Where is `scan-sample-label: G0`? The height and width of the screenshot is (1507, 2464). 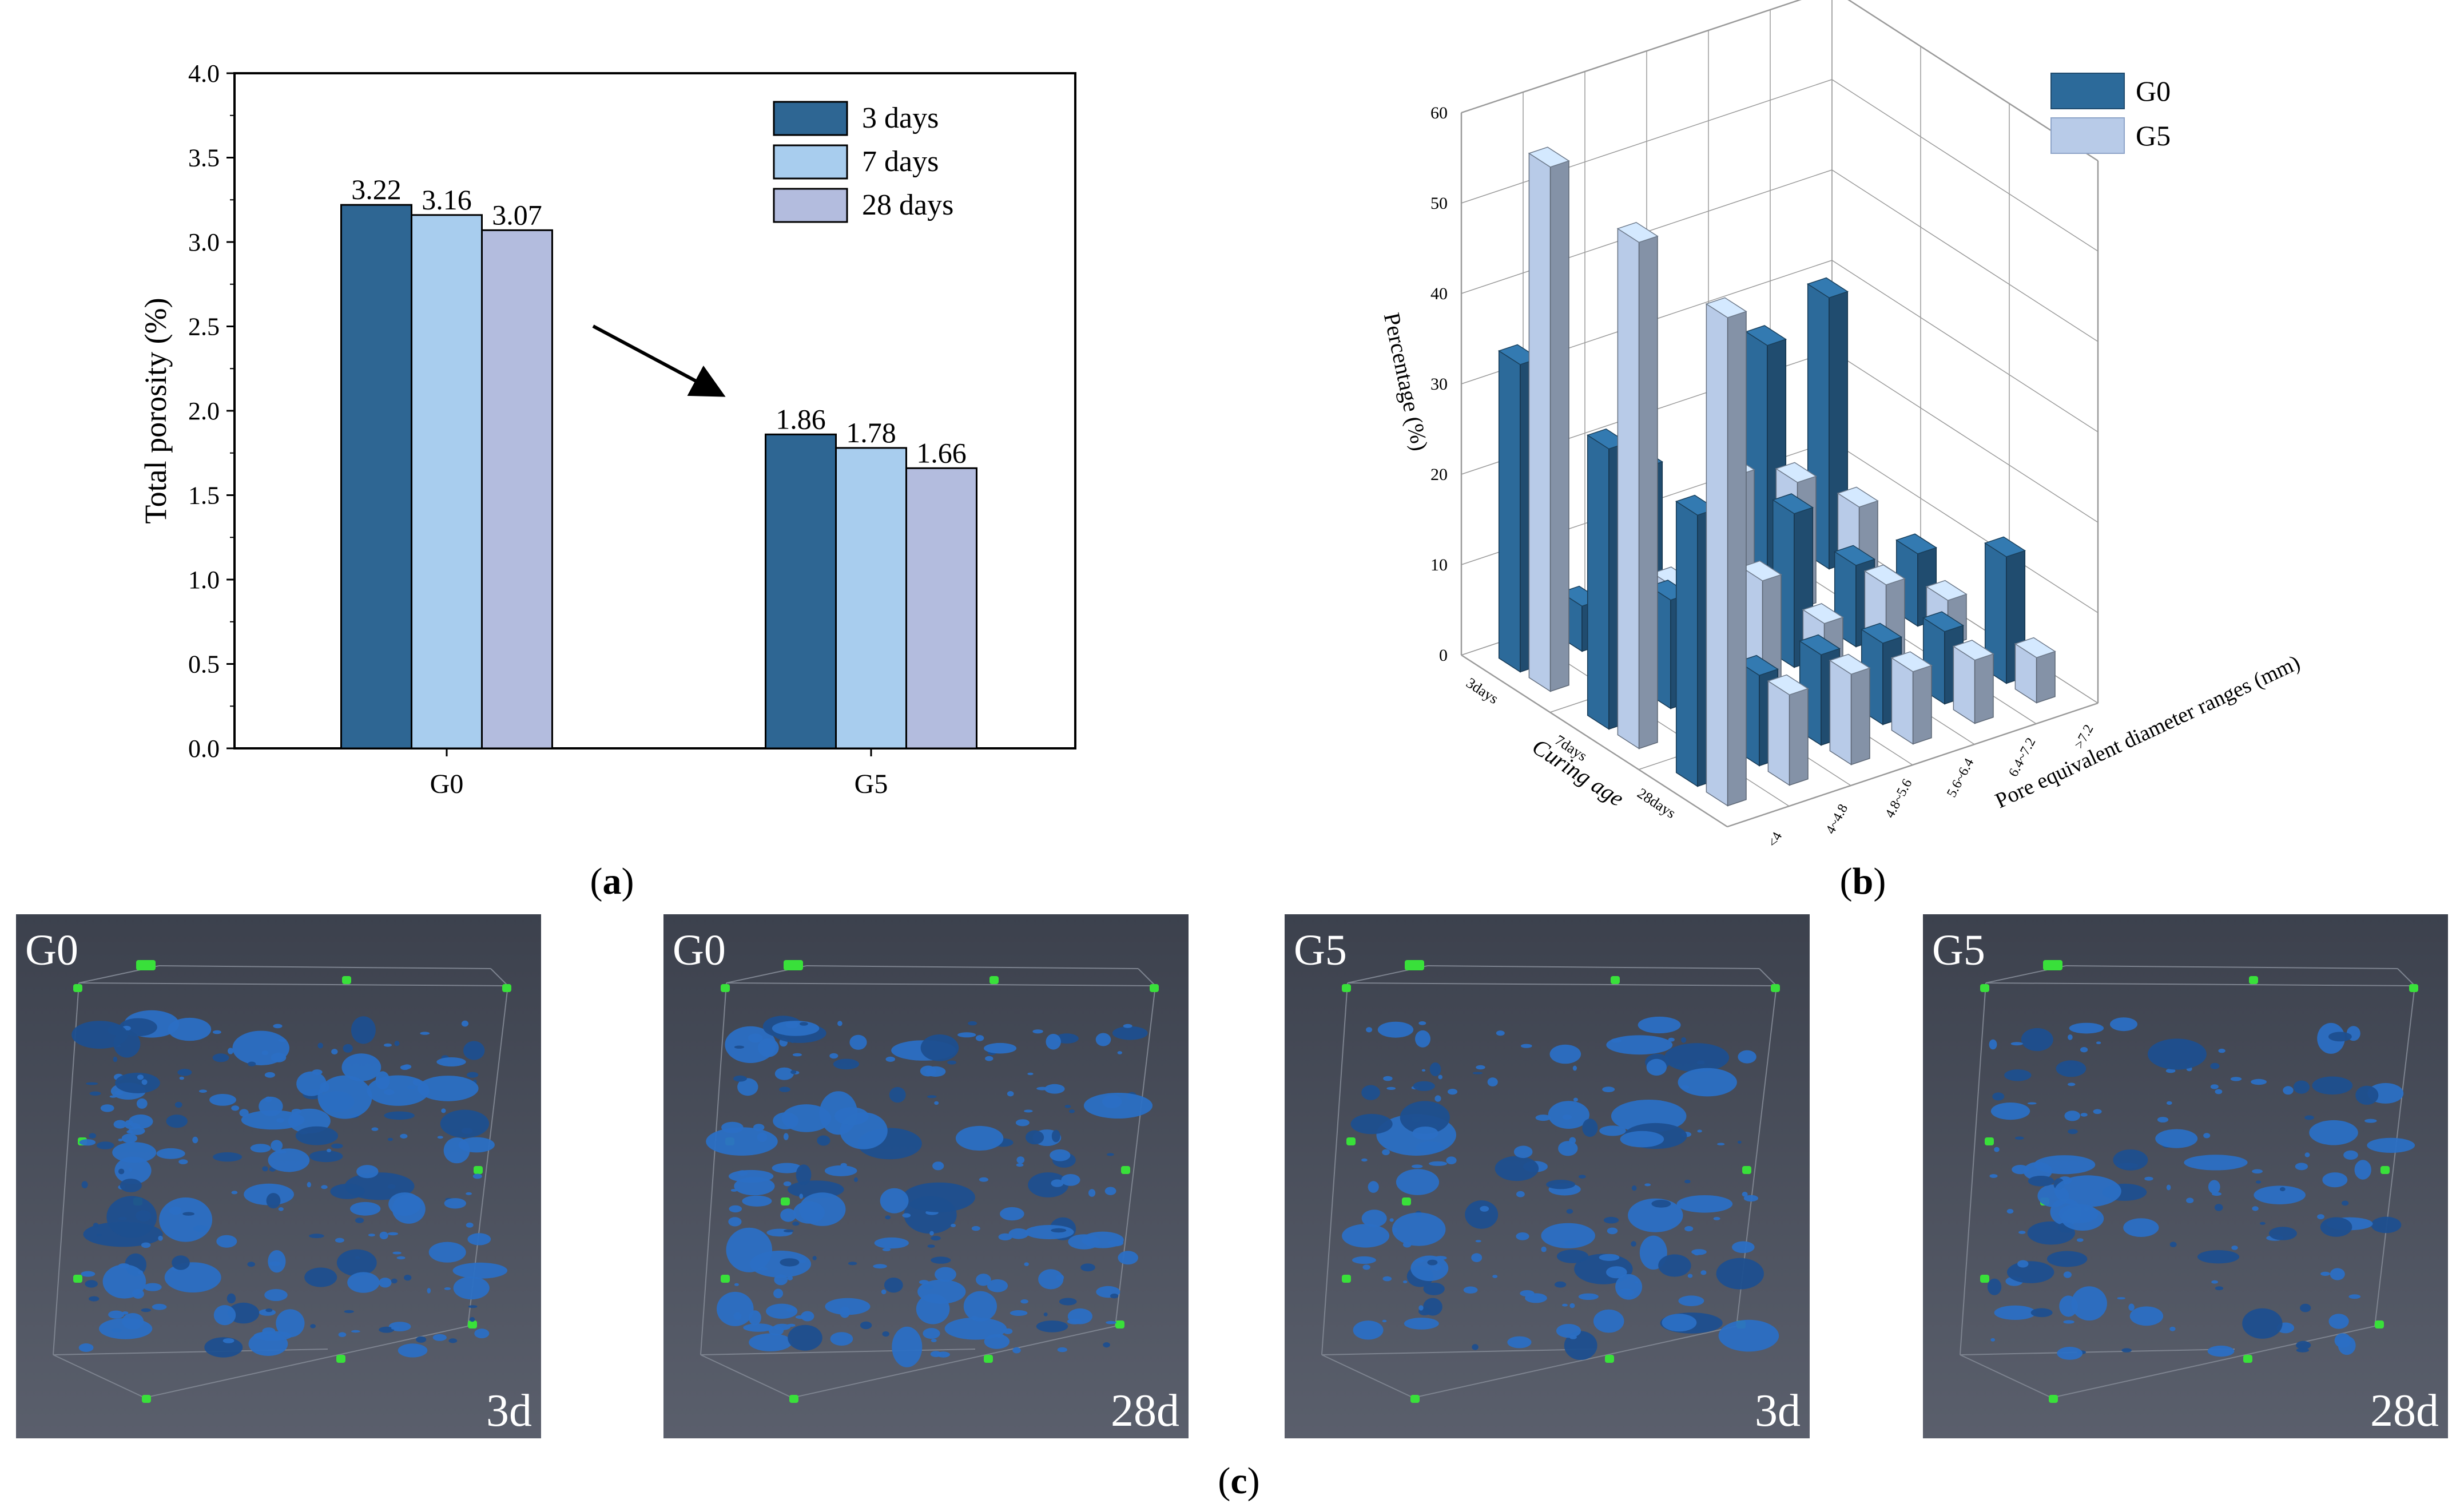 scan-sample-label: G0 is located at coordinates (699, 950).